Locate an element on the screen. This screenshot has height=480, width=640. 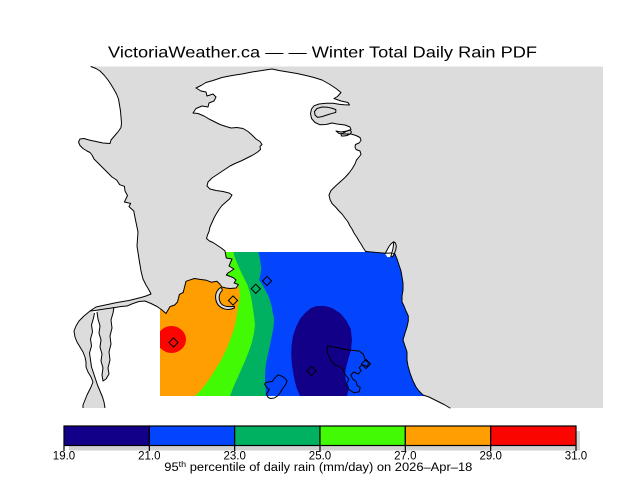
svg-text: 21.0 is located at coordinates (149, 457).